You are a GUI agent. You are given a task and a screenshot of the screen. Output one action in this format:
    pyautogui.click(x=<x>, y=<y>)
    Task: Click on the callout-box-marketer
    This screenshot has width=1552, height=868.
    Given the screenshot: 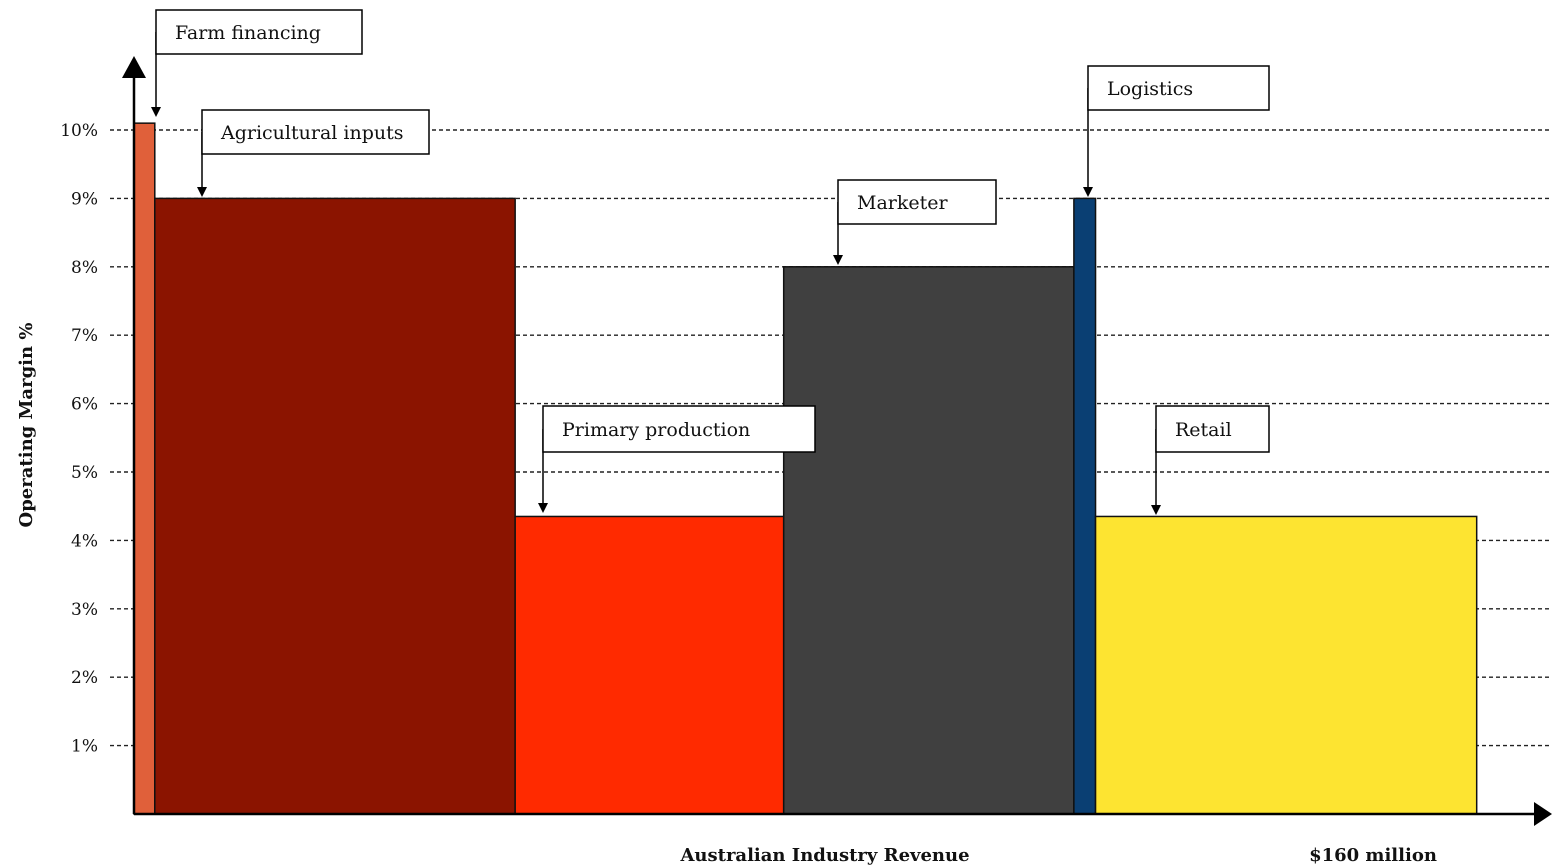 What is the action you would take?
    pyautogui.click(x=917, y=202)
    